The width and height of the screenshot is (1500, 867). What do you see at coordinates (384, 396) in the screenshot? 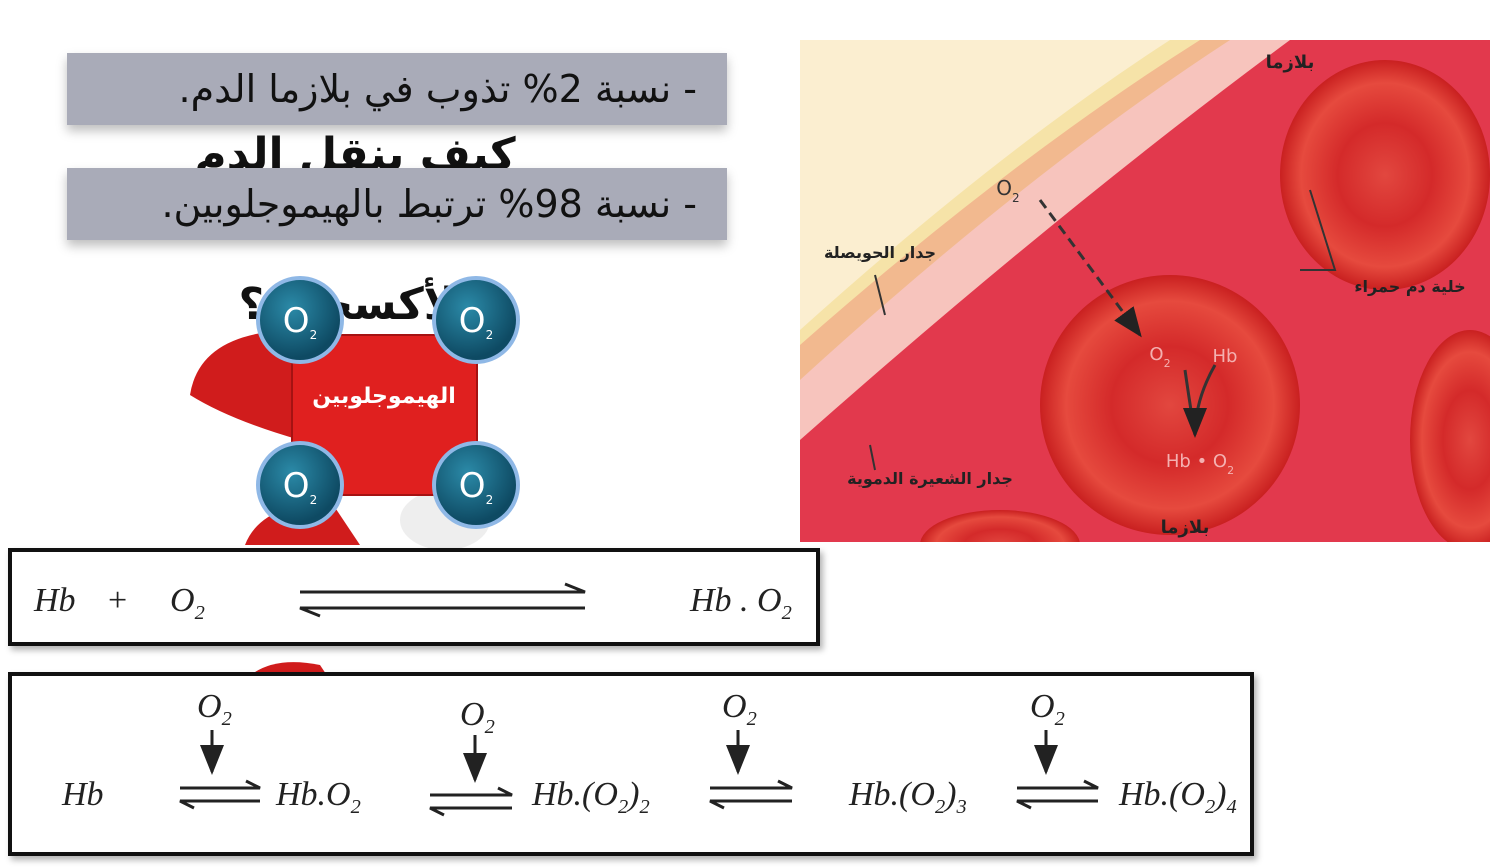
I see `hemoglobin-label: الهيموجلوبين` at bounding box center [384, 396].